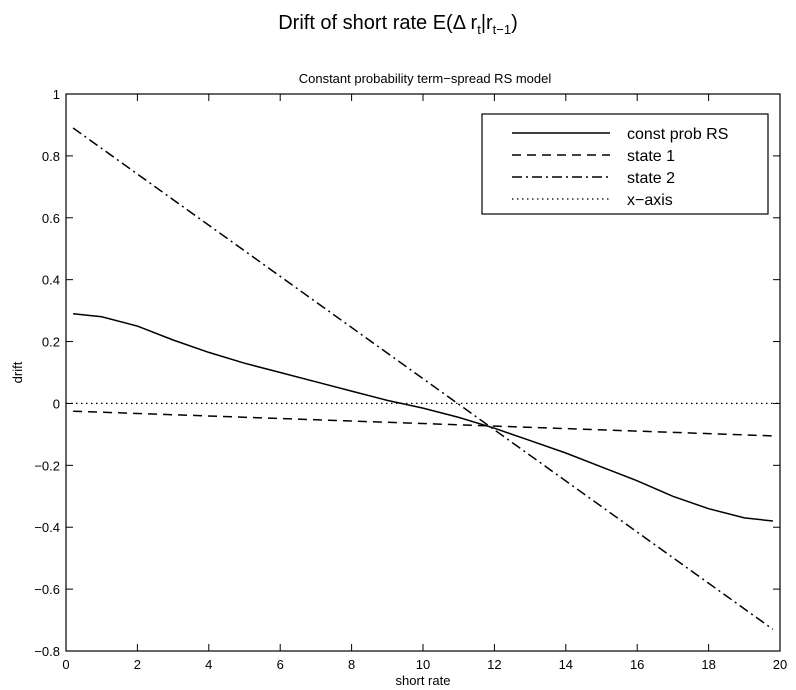 This screenshot has height=690, width=796. Describe the element at coordinates (47, 589) in the screenshot. I see `y-tick-label: −0.6` at that location.